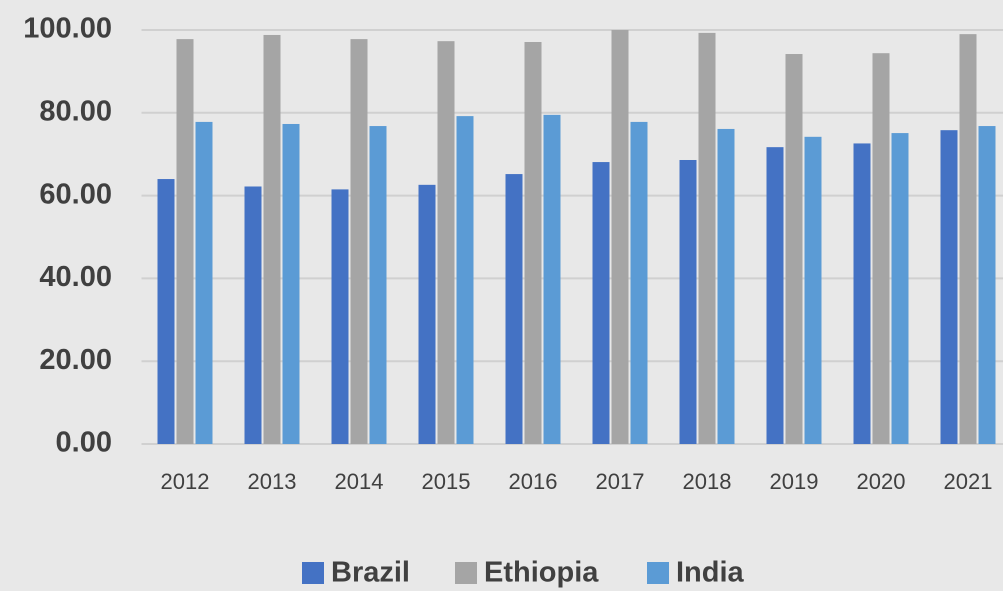 The image size is (1003, 591). What do you see at coordinates (533, 481) in the screenshot?
I see `x-tick-label: 2016` at bounding box center [533, 481].